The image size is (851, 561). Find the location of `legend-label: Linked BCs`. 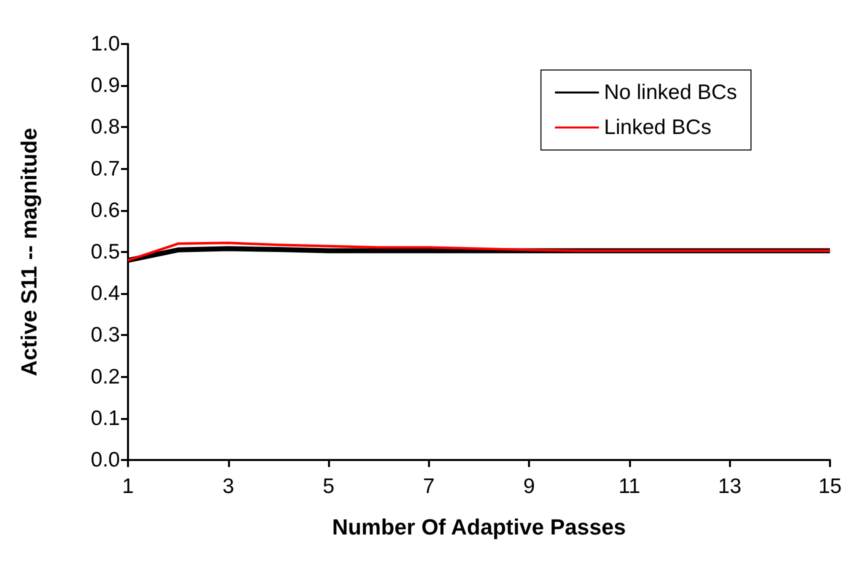

legend-label: Linked BCs is located at coordinates (658, 127).